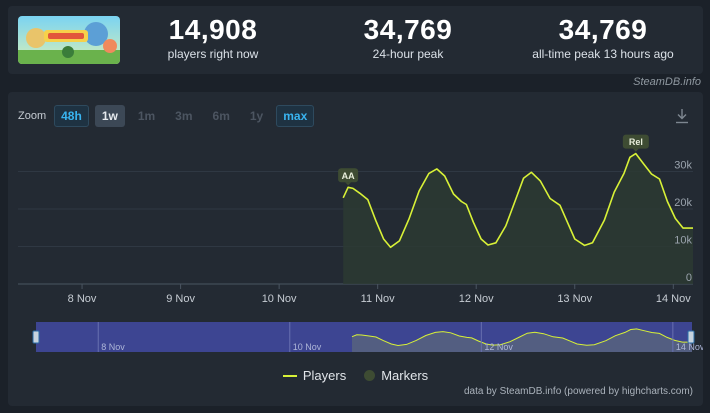 The height and width of the screenshot is (413, 710). I want to click on current-players-value: 14,908, so click(213, 29).